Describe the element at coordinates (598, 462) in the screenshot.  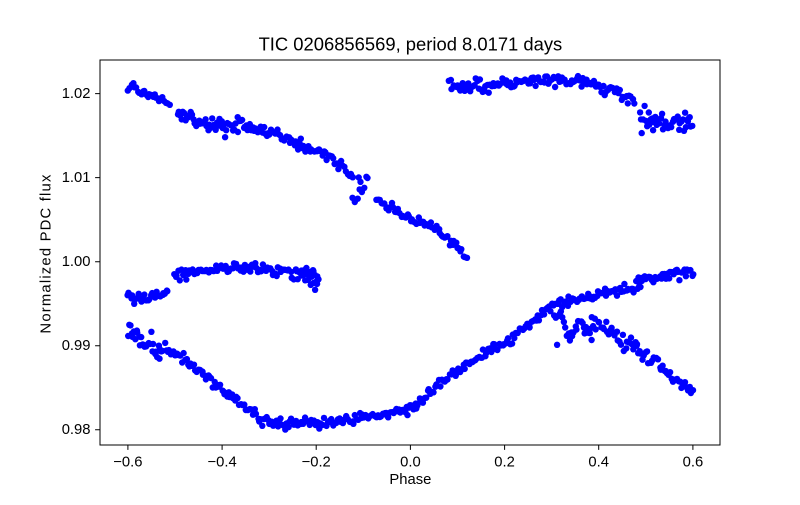
I see `svg-text: 0.4` at that location.